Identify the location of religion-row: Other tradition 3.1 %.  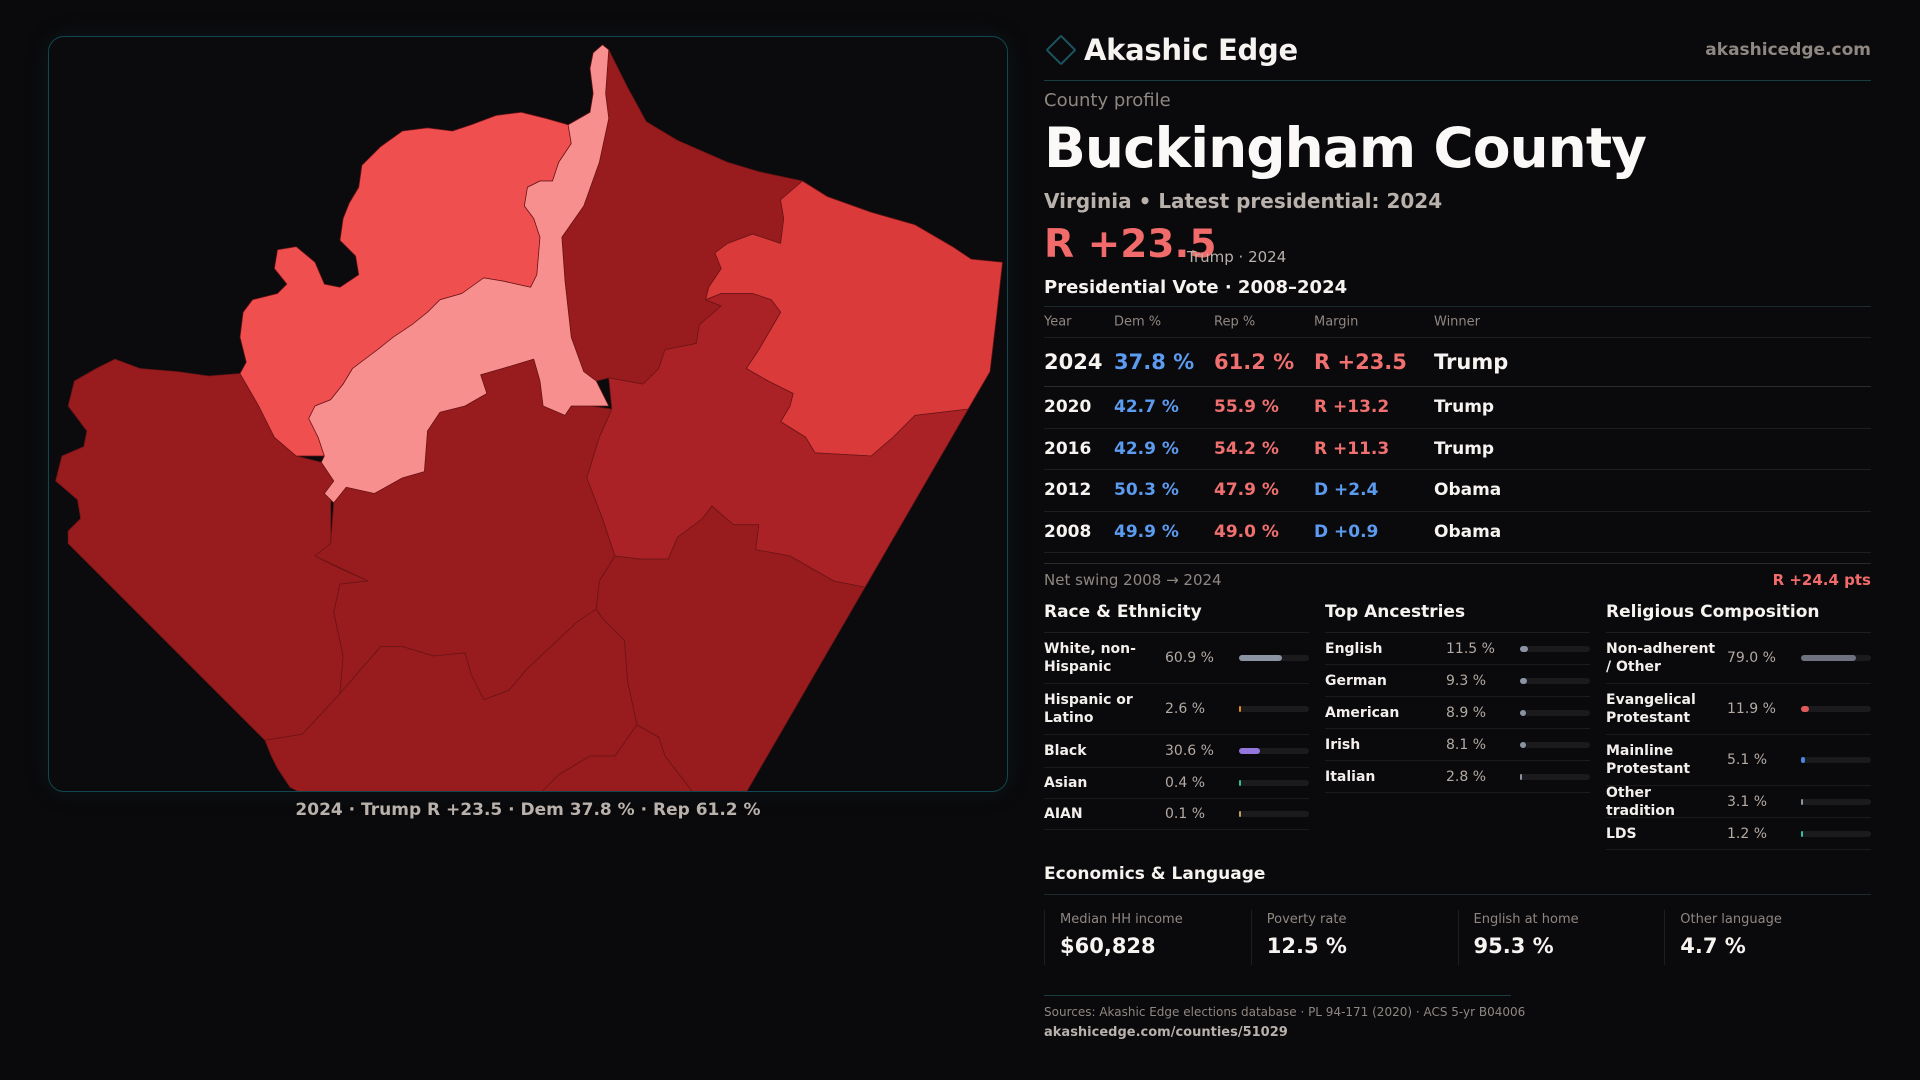
(1738, 801).